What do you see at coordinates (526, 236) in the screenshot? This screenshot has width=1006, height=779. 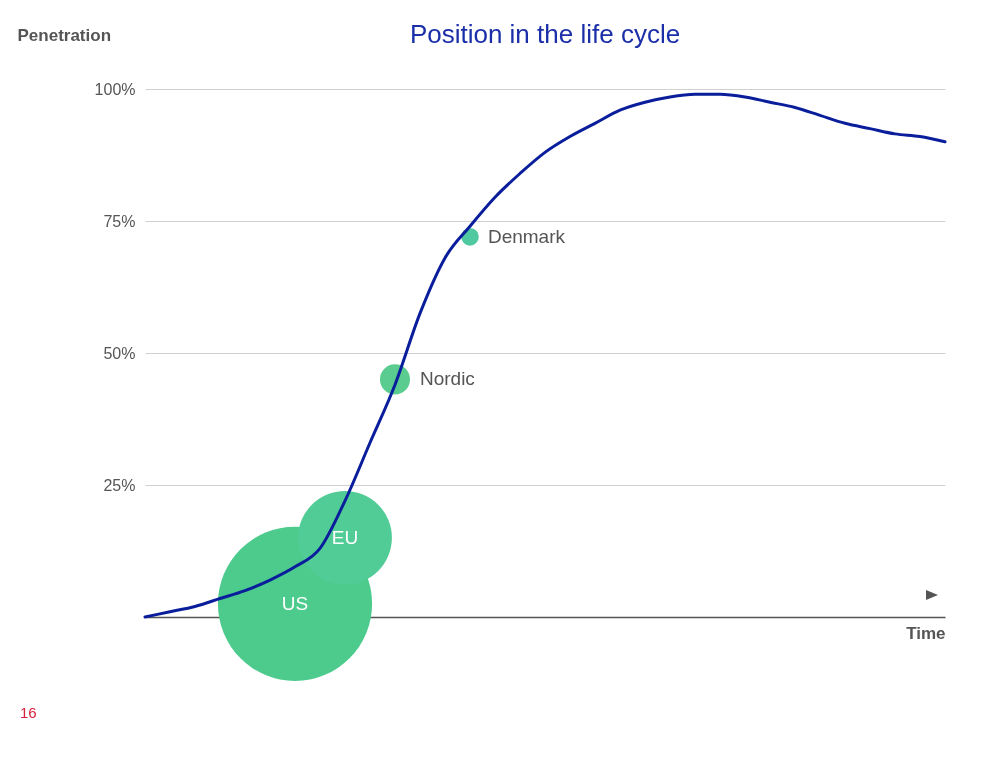 I see `series-label: Denmark` at bounding box center [526, 236].